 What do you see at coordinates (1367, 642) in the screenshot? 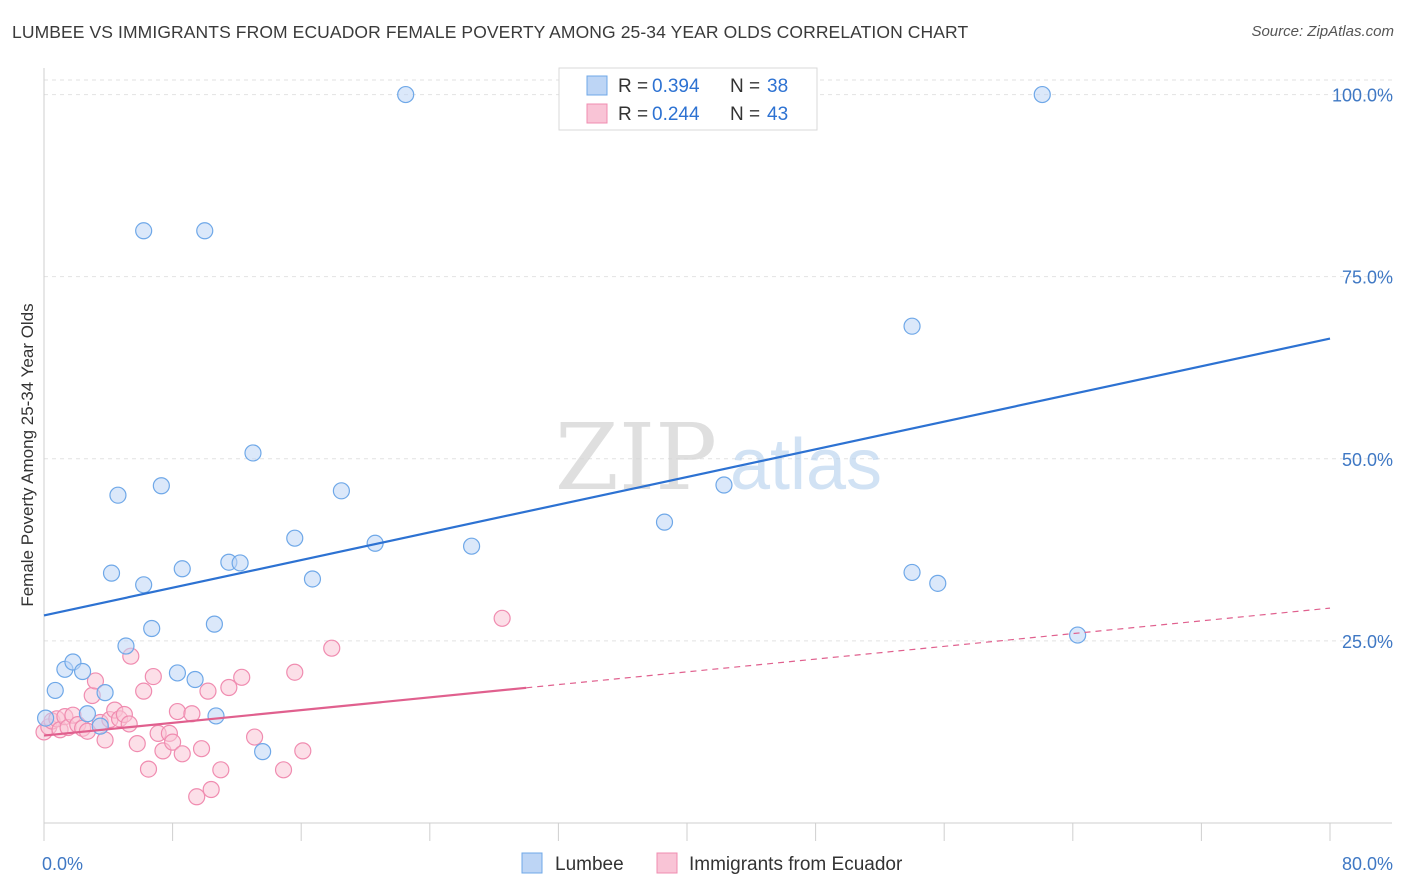
I see `y-tick-label: 25.0%` at bounding box center [1367, 642].